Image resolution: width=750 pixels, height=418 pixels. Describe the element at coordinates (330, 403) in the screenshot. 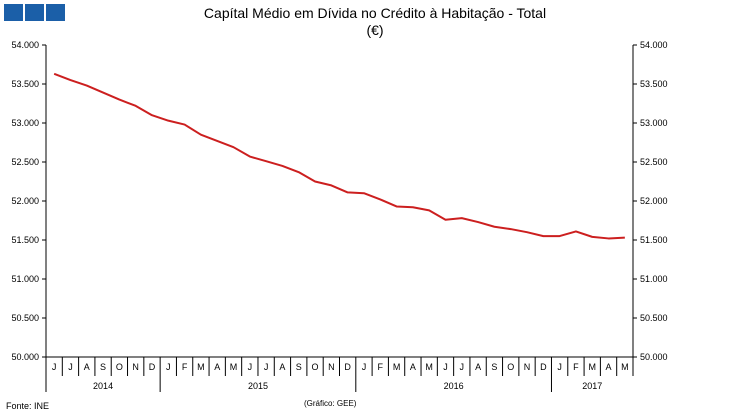

I see `credit-note: (Gráfico: GEE)` at that location.